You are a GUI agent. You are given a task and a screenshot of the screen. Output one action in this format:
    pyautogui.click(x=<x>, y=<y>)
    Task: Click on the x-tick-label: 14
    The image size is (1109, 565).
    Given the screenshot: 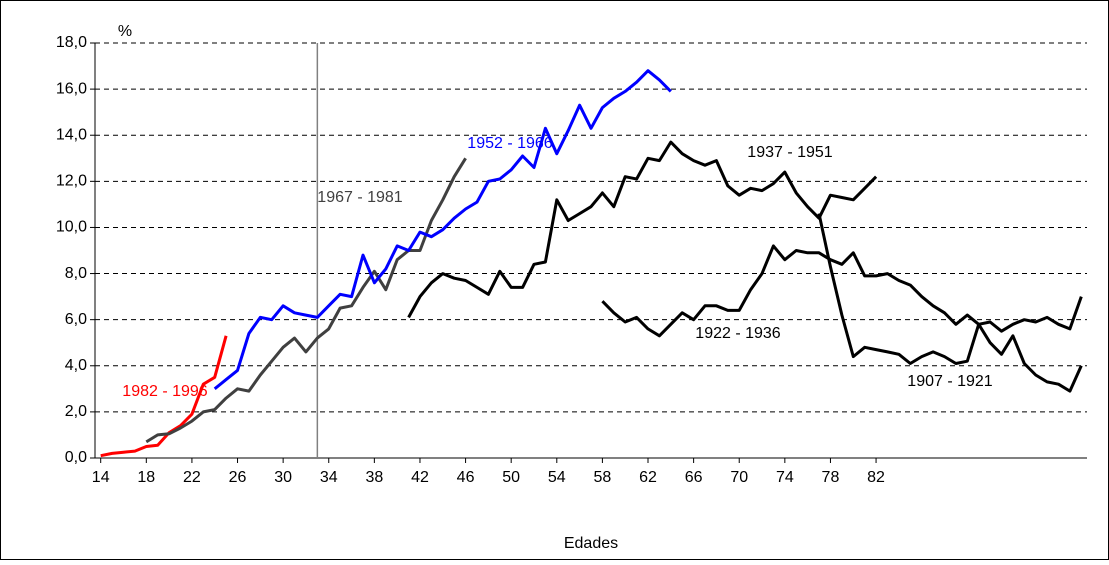 What is the action you would take?
    pyautogui.click(x=101, y=477)
    